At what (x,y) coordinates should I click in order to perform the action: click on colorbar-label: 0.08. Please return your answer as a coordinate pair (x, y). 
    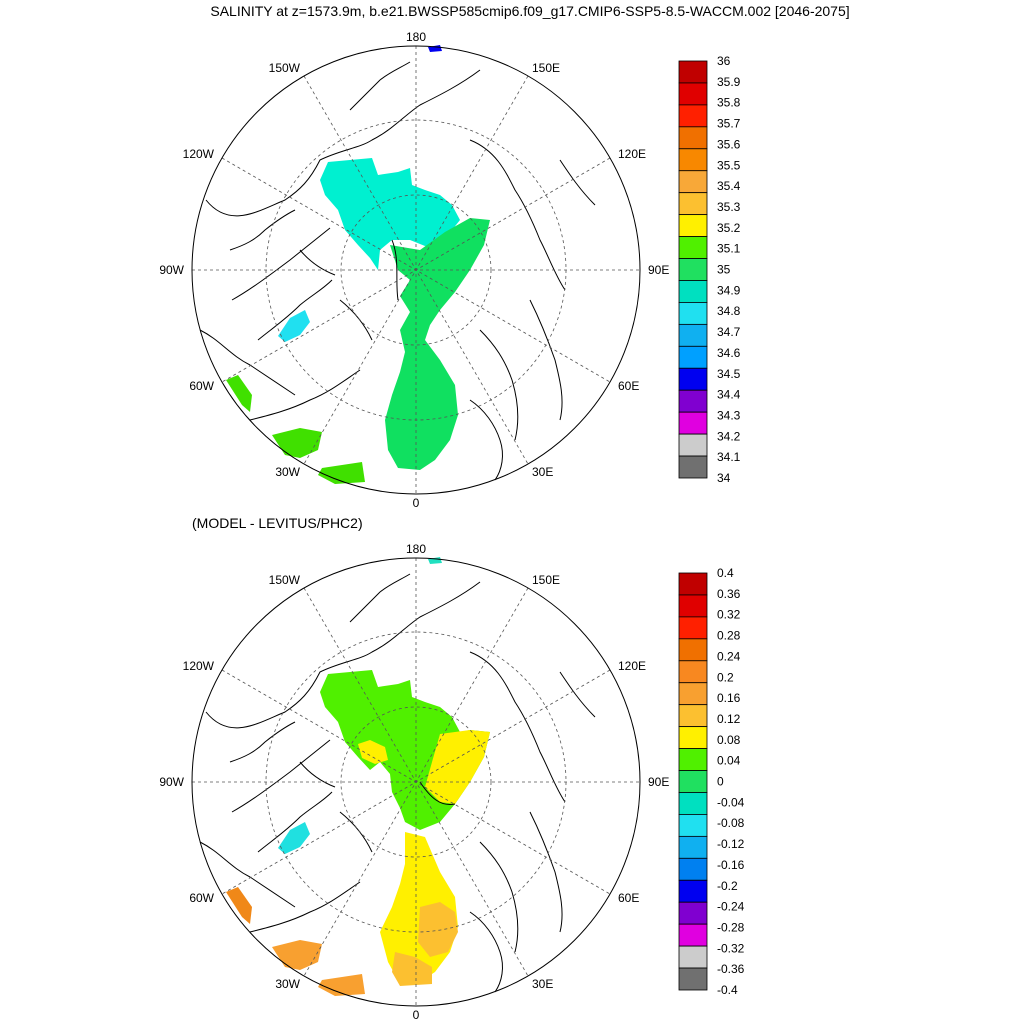
    Looking at the image, I should click on (729, 740).